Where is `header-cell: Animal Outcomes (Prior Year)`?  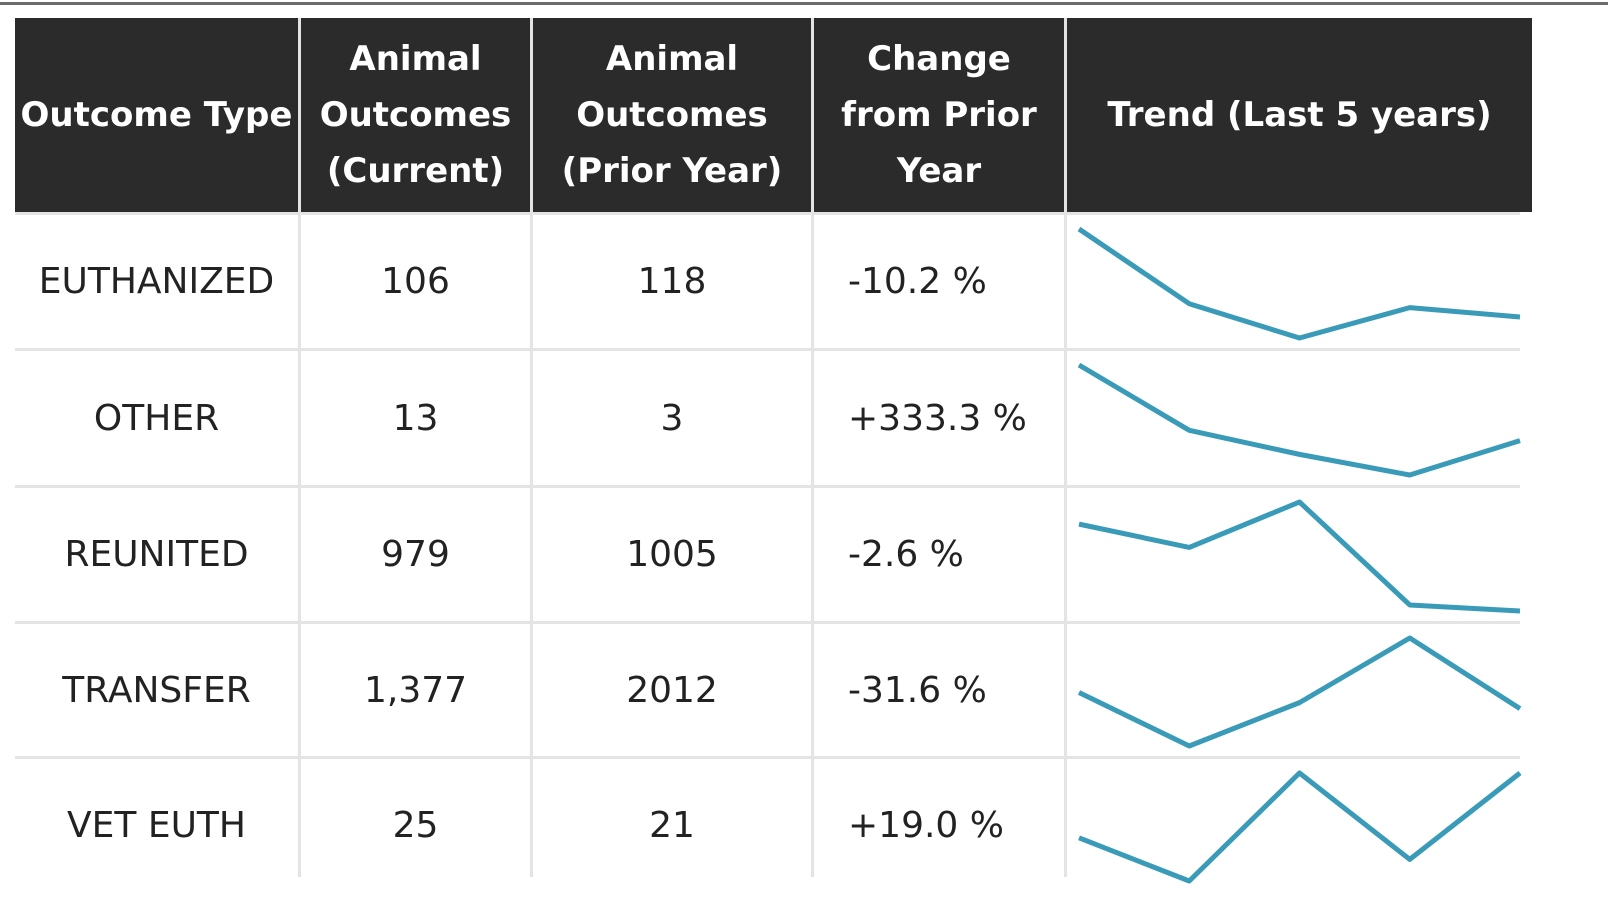 header-cell: Animal Outcomes (Prior Year) is located at coordinates (672, 115).